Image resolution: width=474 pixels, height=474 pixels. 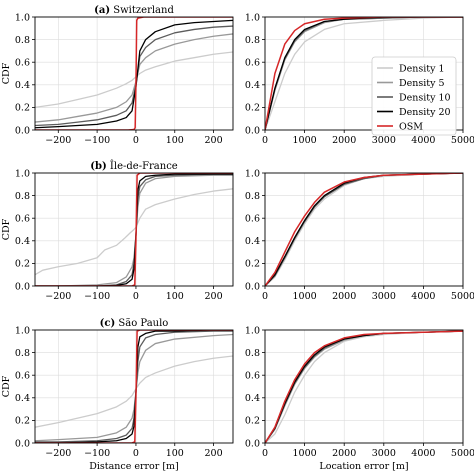 I want to click on legend-label: Density 1, so click(x=422, y=68).